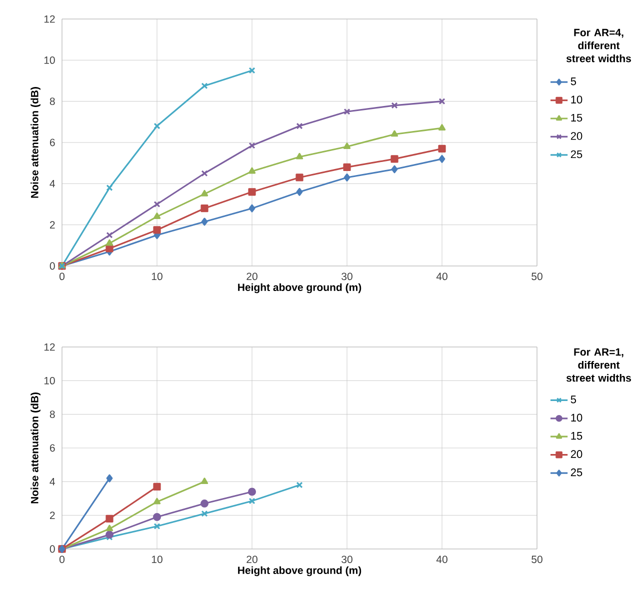 The image size is (638, 605). What do you see at coordinates (598, 45) in the screenshot?
I see `legend-title: For AR=4, different street widths` at bounding box center [598, 45].